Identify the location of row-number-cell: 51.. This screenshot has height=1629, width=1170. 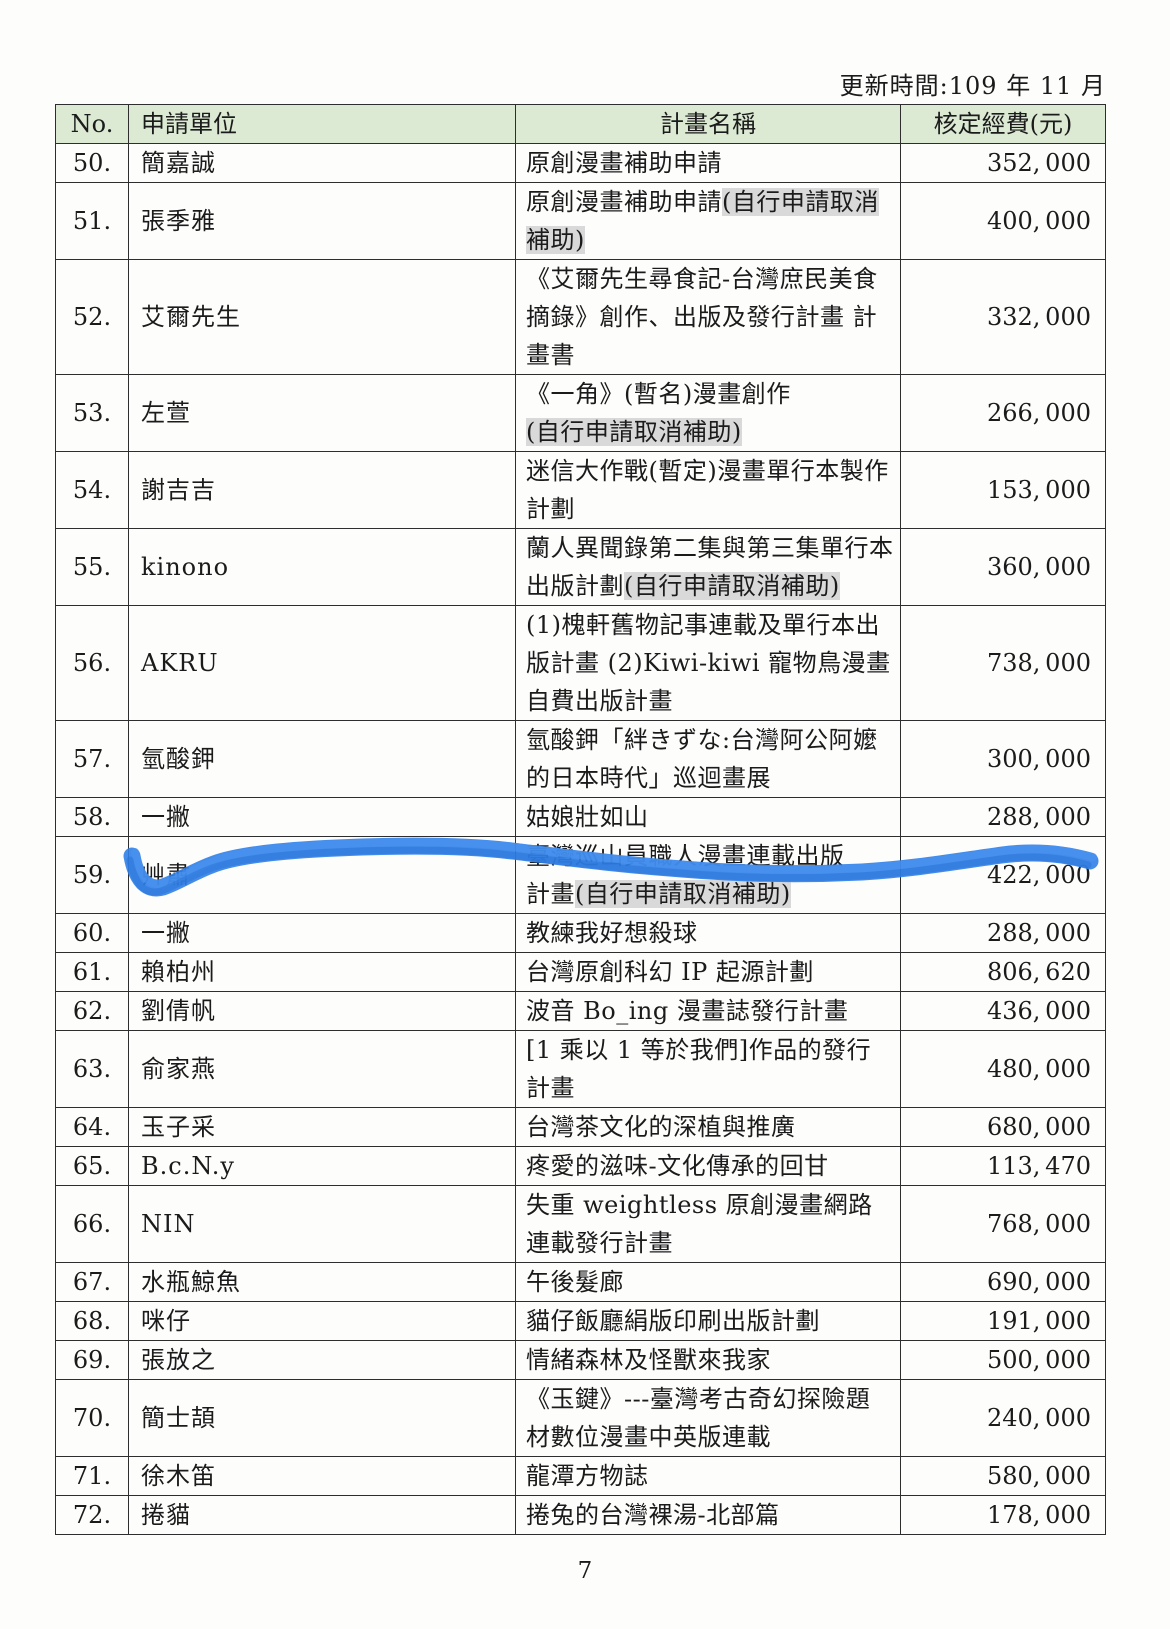
(92, 221).